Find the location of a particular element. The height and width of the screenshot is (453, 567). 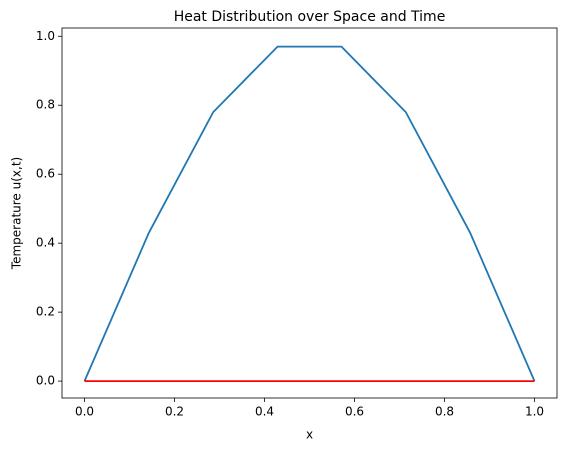

y-tick-label: 0.8 is located at coordinates (45, 105).